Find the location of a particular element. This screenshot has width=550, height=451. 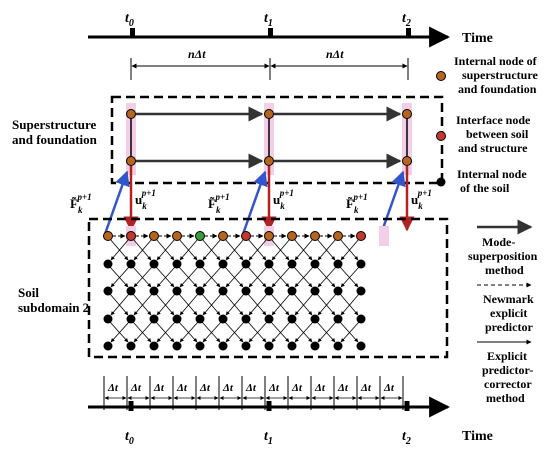

disp-label-2: ukp+1 is located at coordinates (421, 199).